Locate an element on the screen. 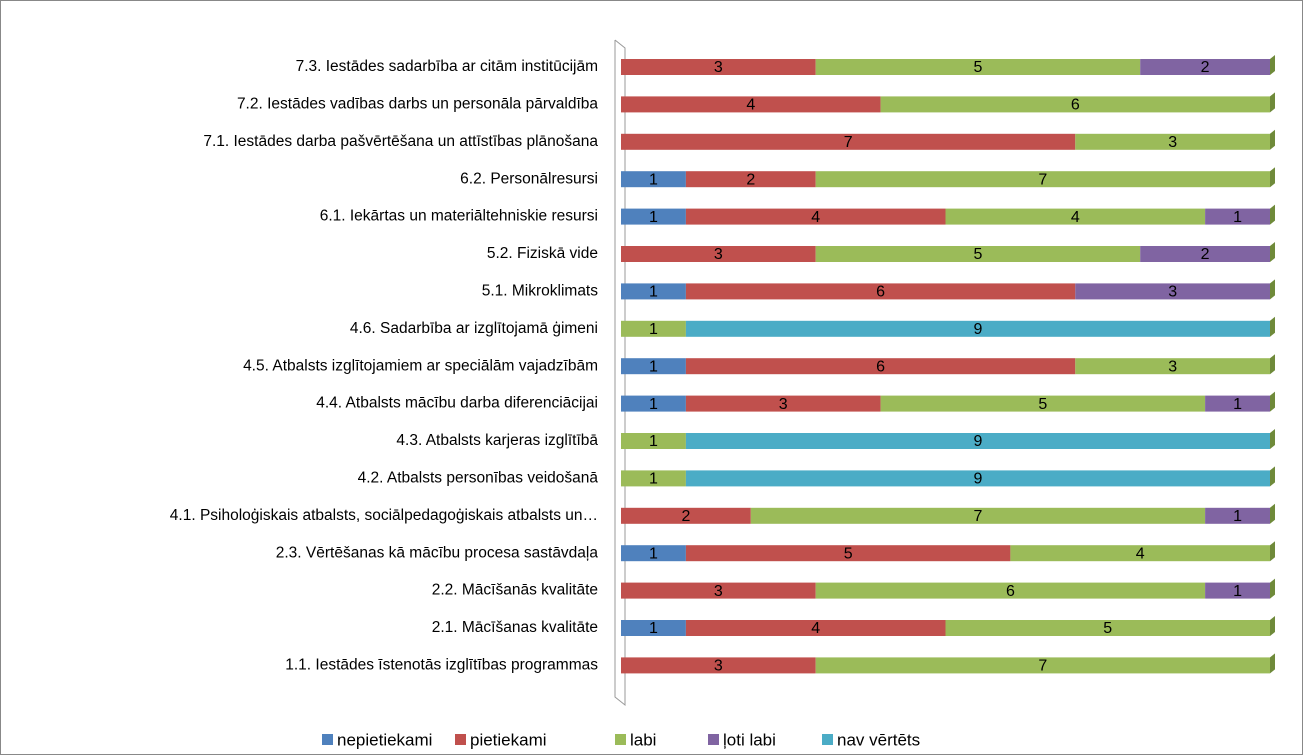 This screenshot has width=1303, height=755. category-label: 6.2. Personālresursi is located at coordinates (529, 178).